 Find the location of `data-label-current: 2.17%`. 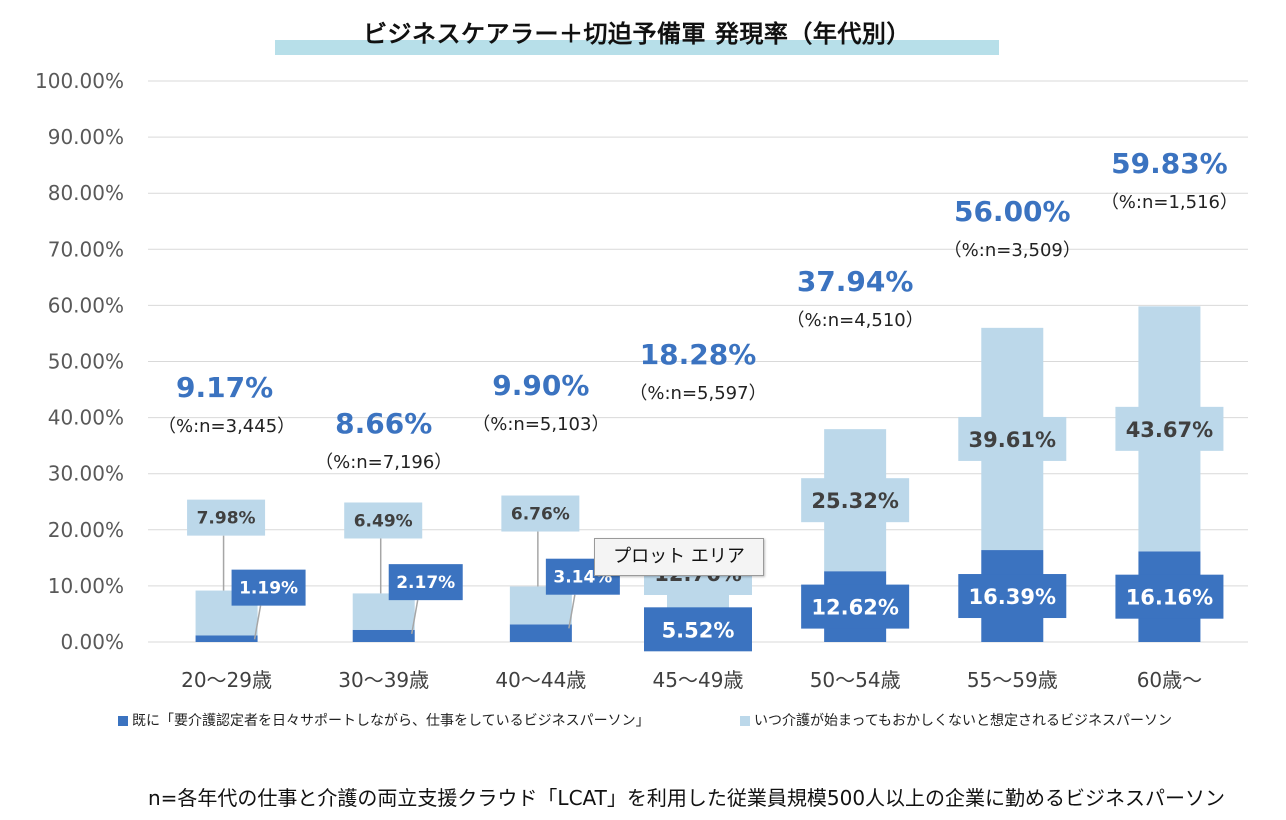

data-label-current: 2.17% is located at coordinates (425, 583).